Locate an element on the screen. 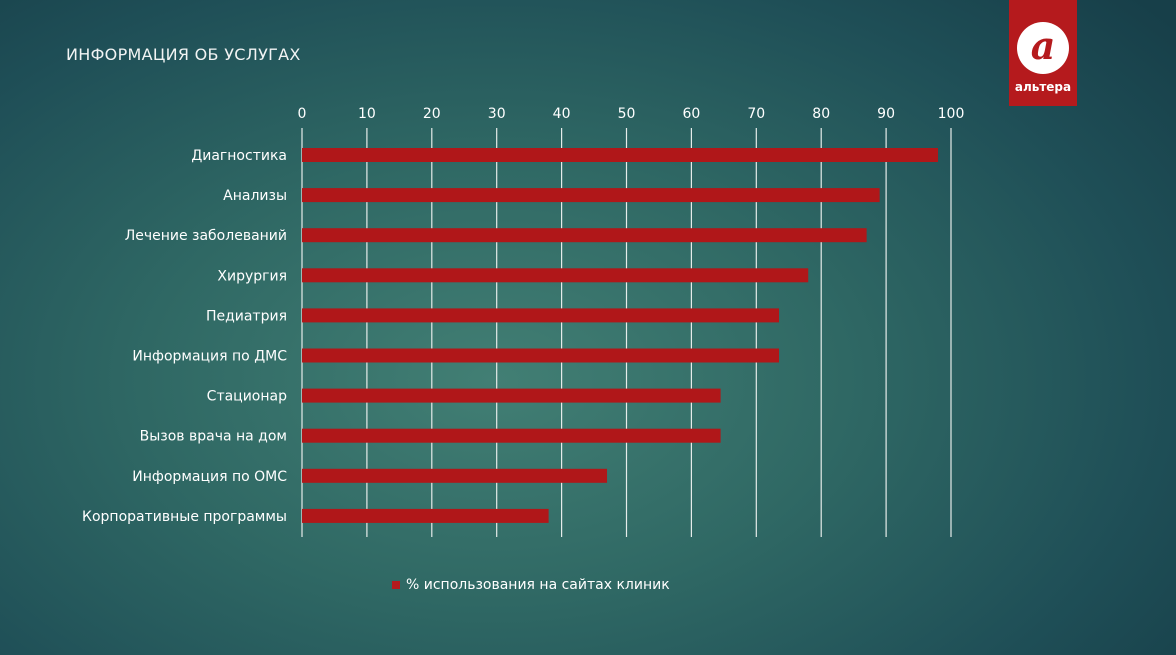  category-label: Анализы is located at coordinates (255, 196).